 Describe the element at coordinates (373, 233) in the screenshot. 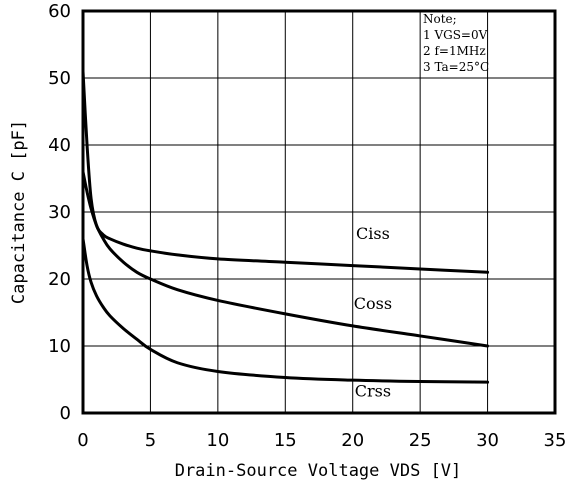

I see `series-label-ciss: Ciss` at that location.